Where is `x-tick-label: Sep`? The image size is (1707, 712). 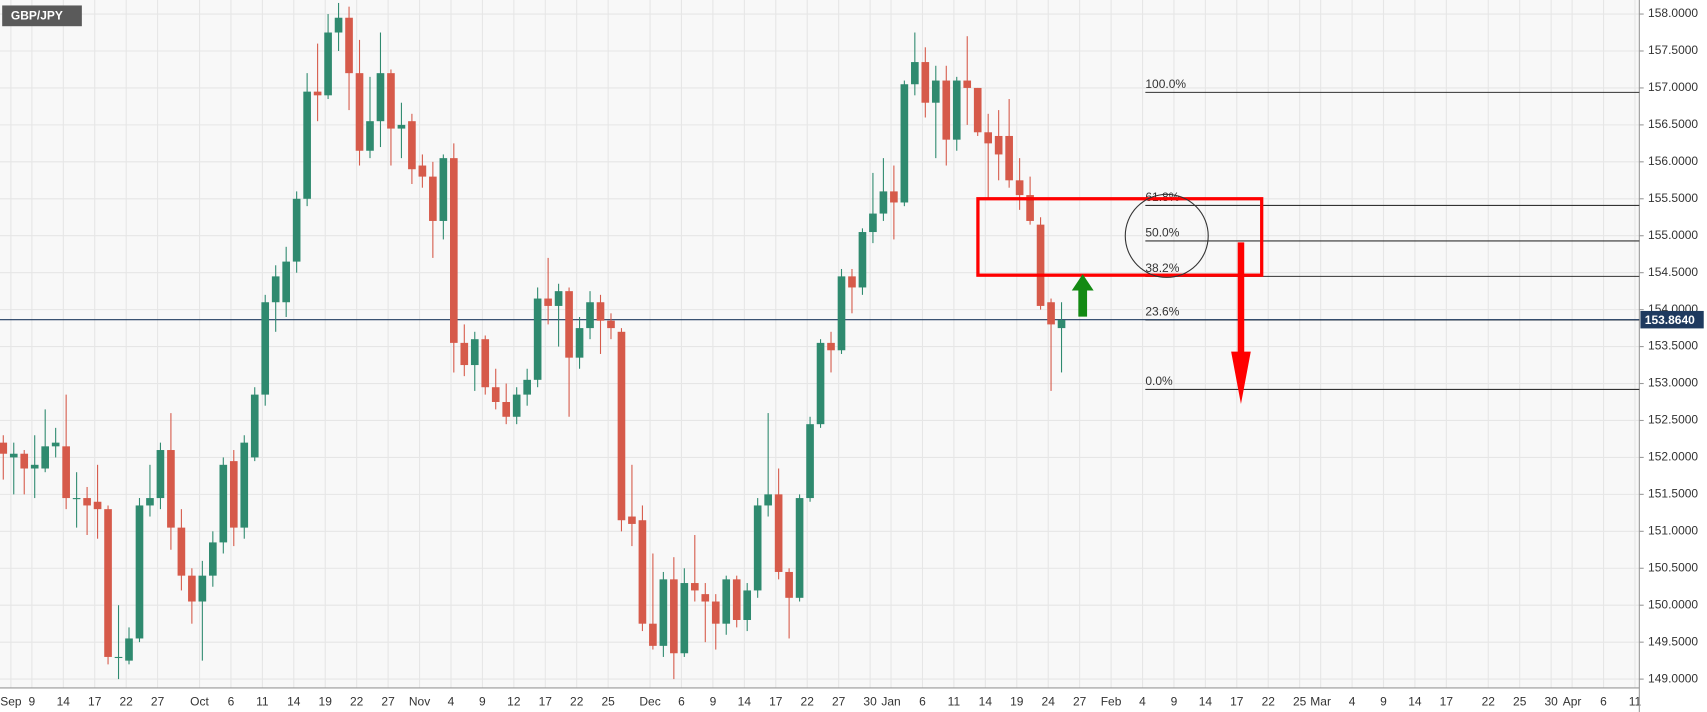
x-tick-label: Sep is located at coordinates (11, 701).